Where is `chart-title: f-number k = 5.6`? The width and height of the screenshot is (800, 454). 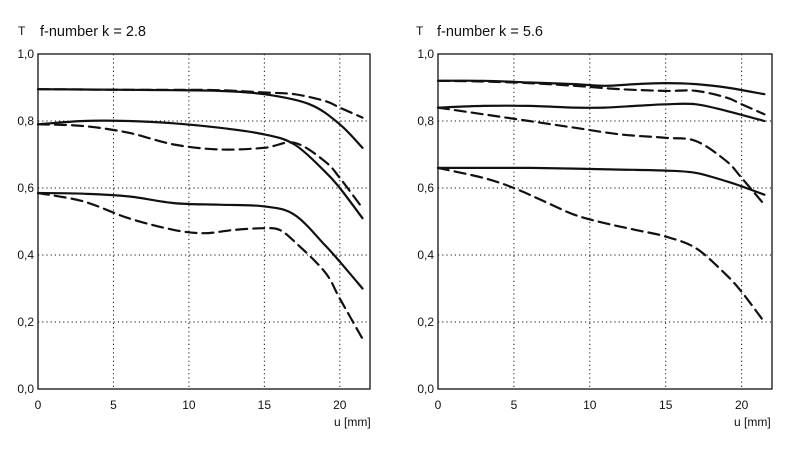
chart-title: f-number k = 5.6 is located at coordinates (490, 32).